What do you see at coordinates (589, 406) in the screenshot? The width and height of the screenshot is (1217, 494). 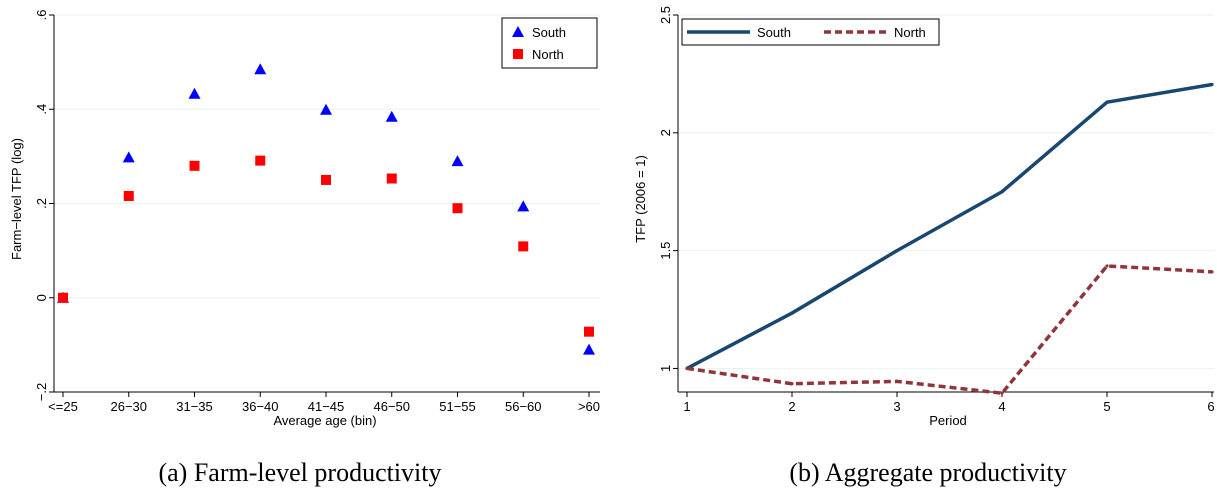 I see `chart-a-xtick-label: >60` at bounding box center [589, 406].